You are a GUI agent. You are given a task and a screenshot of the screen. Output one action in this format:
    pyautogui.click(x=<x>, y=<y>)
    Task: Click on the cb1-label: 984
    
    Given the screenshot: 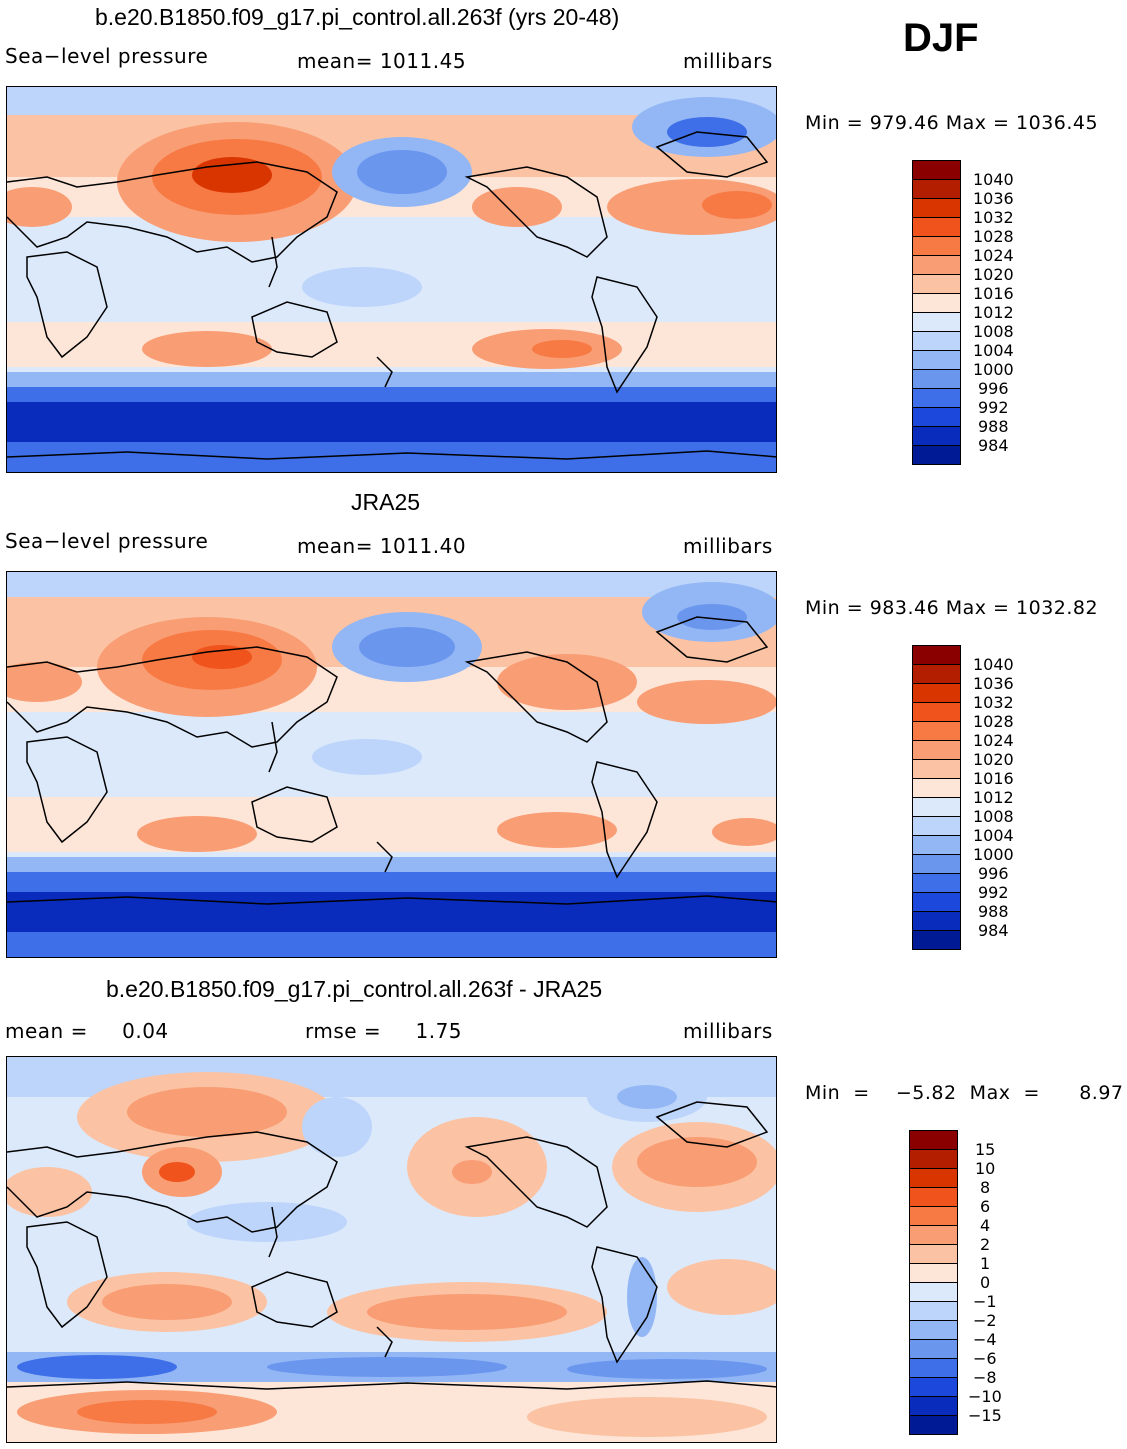 What is the action you would take?
    pyautogui.click(x=993, y=445)
    